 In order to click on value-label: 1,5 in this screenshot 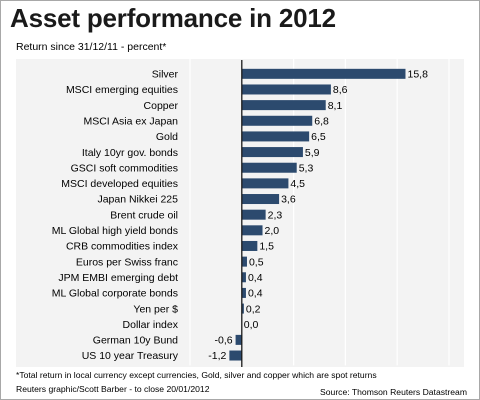, I will do `click(266, 247)`.